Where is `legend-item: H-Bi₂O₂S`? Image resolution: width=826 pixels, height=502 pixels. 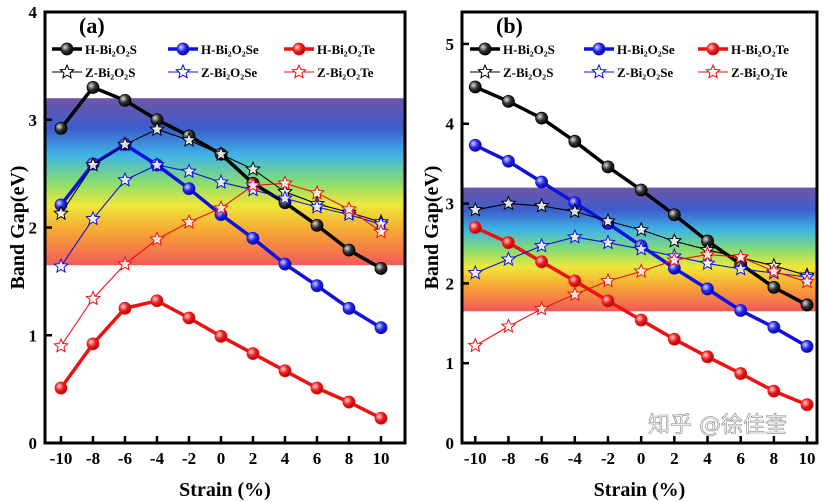 legend-item: H-Bi₂O₂S is located at coordinates (94, 49).